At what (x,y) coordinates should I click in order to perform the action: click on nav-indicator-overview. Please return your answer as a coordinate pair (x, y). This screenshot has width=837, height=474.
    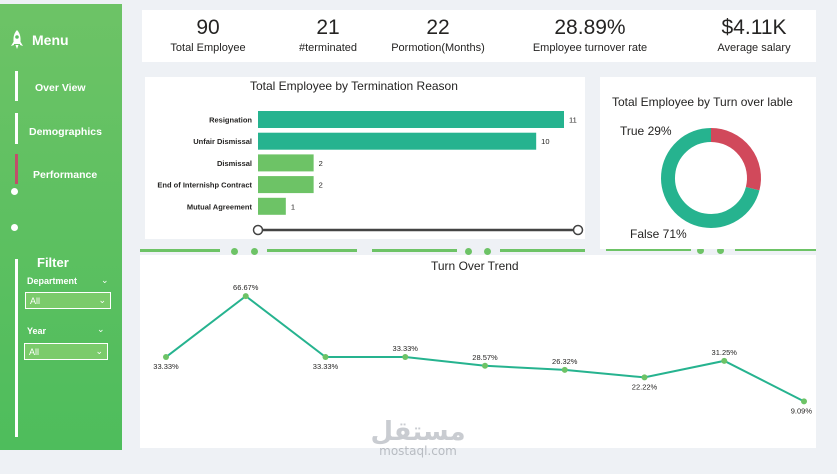
    Looking at the image, I should click on (16, 86).